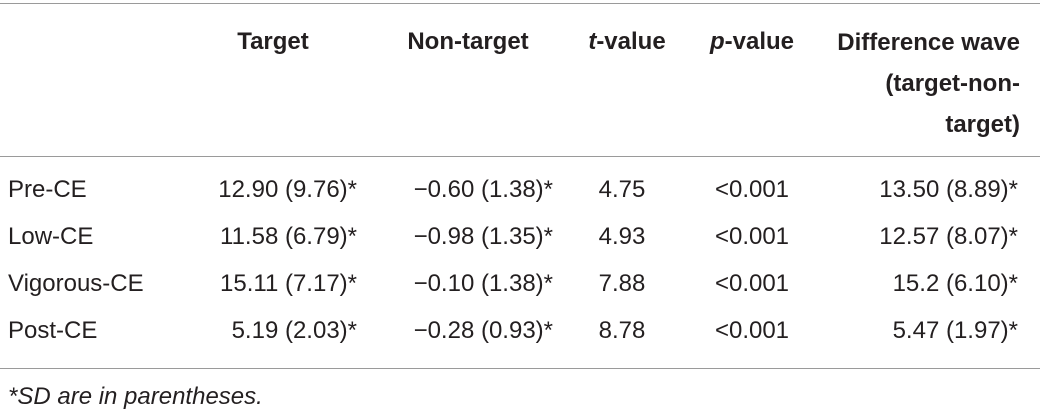 The width and height of the screenshot is (1040, 417). I want to click on header-cell: Non-target, so click(468, 41).